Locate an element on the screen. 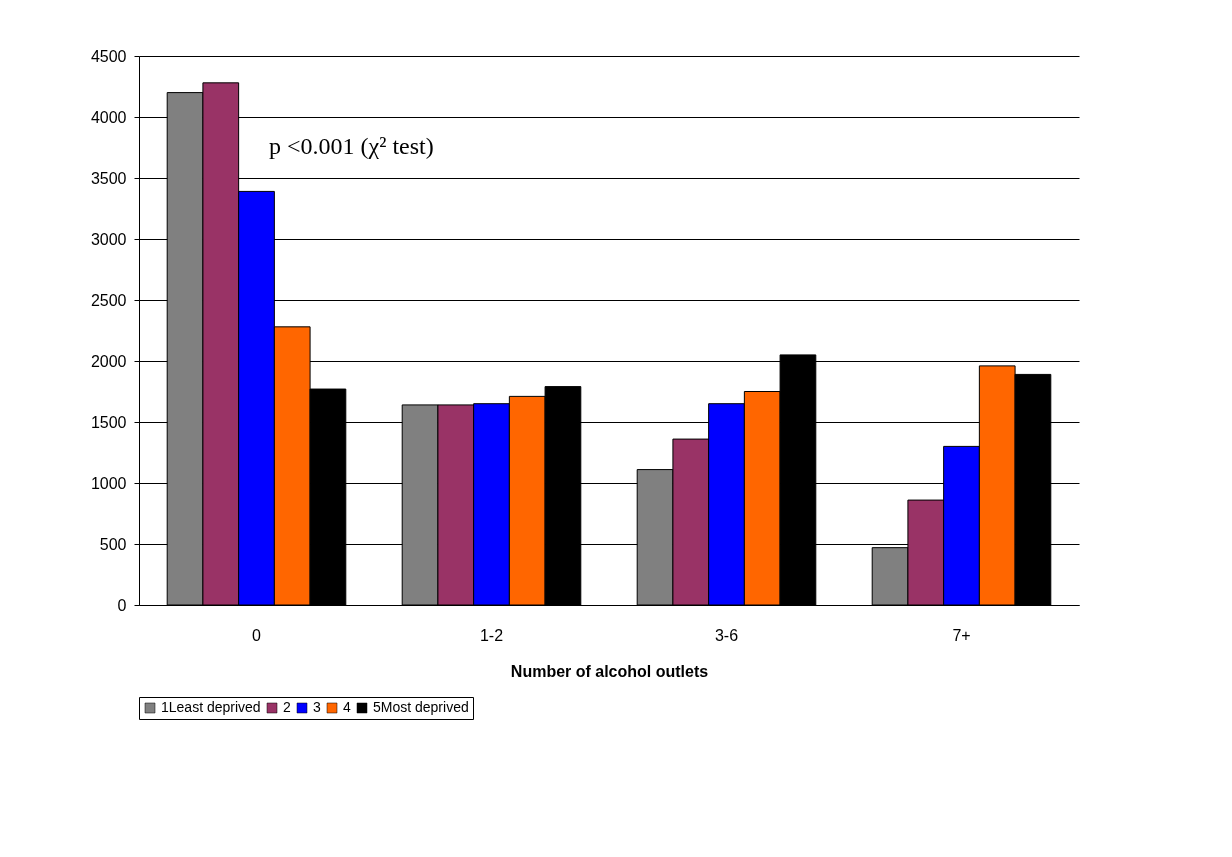 Image resolution: width=1232 pixels, height=857 pixels. x-tick-label: 1-2 is located at coordinates (491, 635).